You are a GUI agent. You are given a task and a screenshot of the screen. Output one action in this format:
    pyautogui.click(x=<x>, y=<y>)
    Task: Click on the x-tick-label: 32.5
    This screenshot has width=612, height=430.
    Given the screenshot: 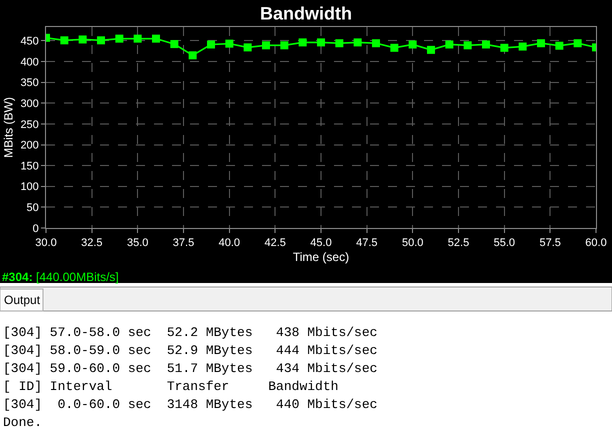 What is the action you would take?
    pyautogui.click(x=92, y=243)
    